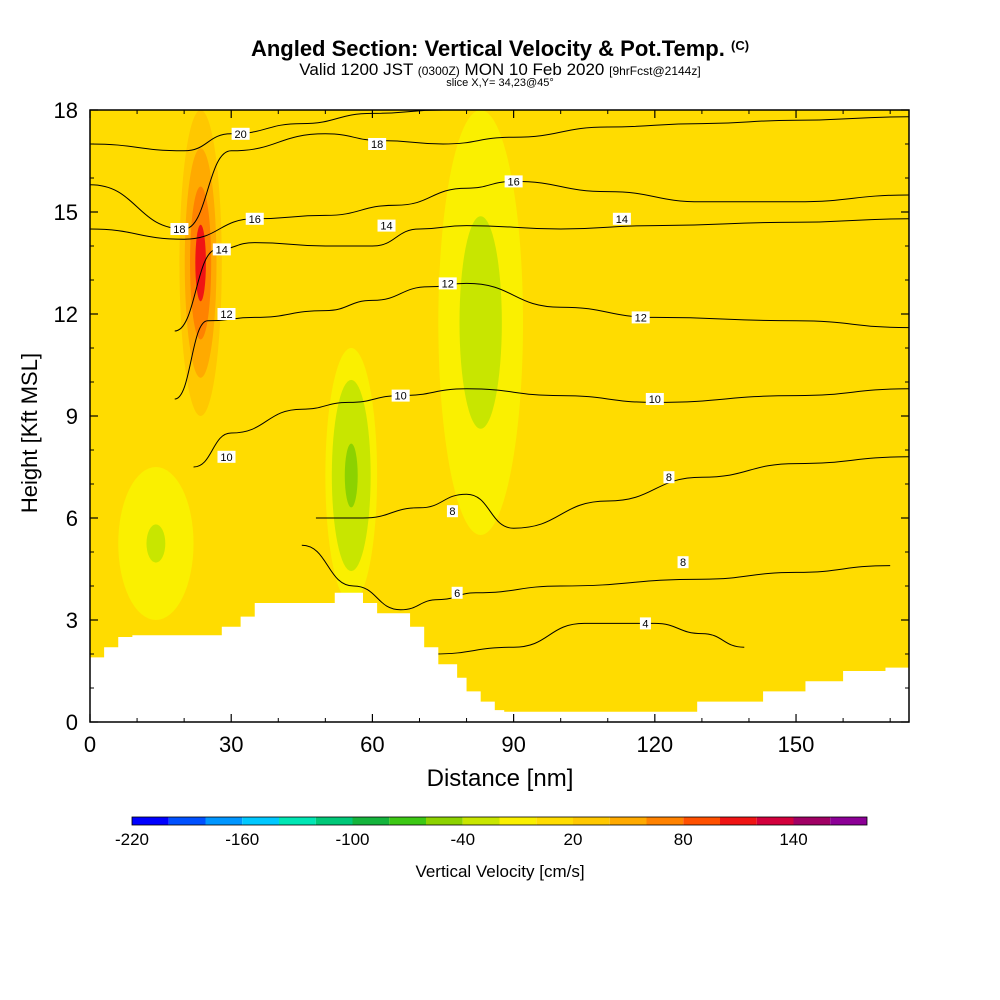  What do you see at coordinates (793, 839) in the screenshot?
I see `colorbar-tick-label: 140` at bounding box center [793, 839].